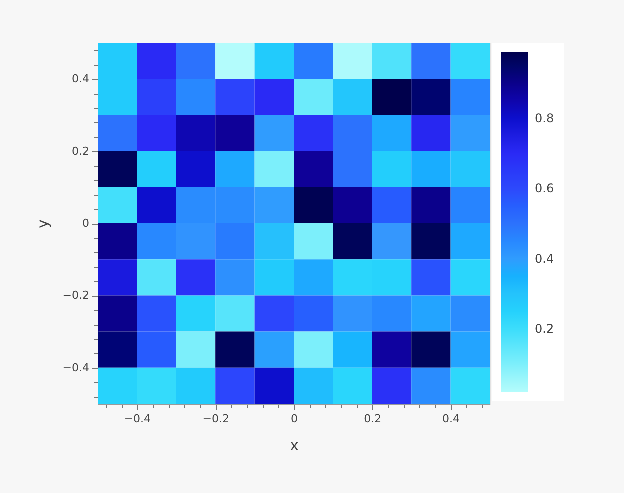  What do you see at coordinates (544, 119) in the screenshot?
I see `color-bar-label: 0.8` at bounding box center [544, 119].